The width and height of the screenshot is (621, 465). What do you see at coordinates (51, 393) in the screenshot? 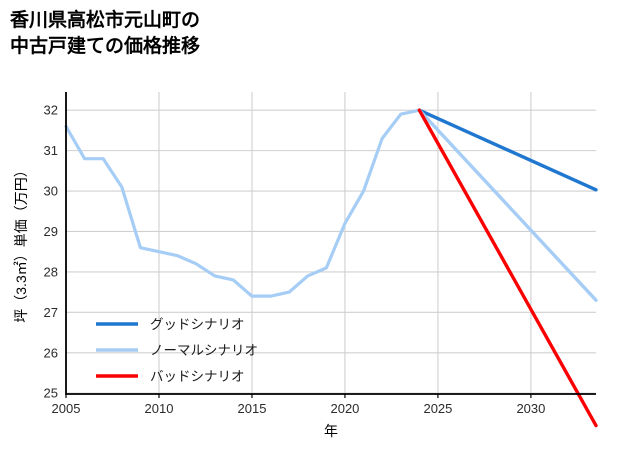
I see `y-tick-label: 25` at bounding box center [51, 393].